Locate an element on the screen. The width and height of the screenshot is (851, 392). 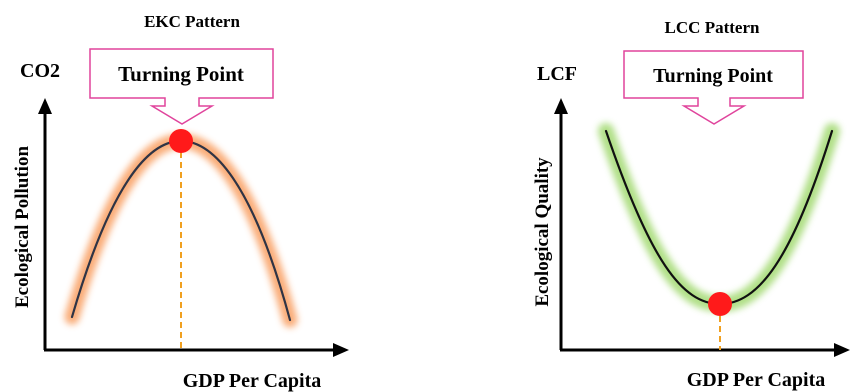
lcc-y-axis-label: Ecological Quality is located at coordinates (542, 232).